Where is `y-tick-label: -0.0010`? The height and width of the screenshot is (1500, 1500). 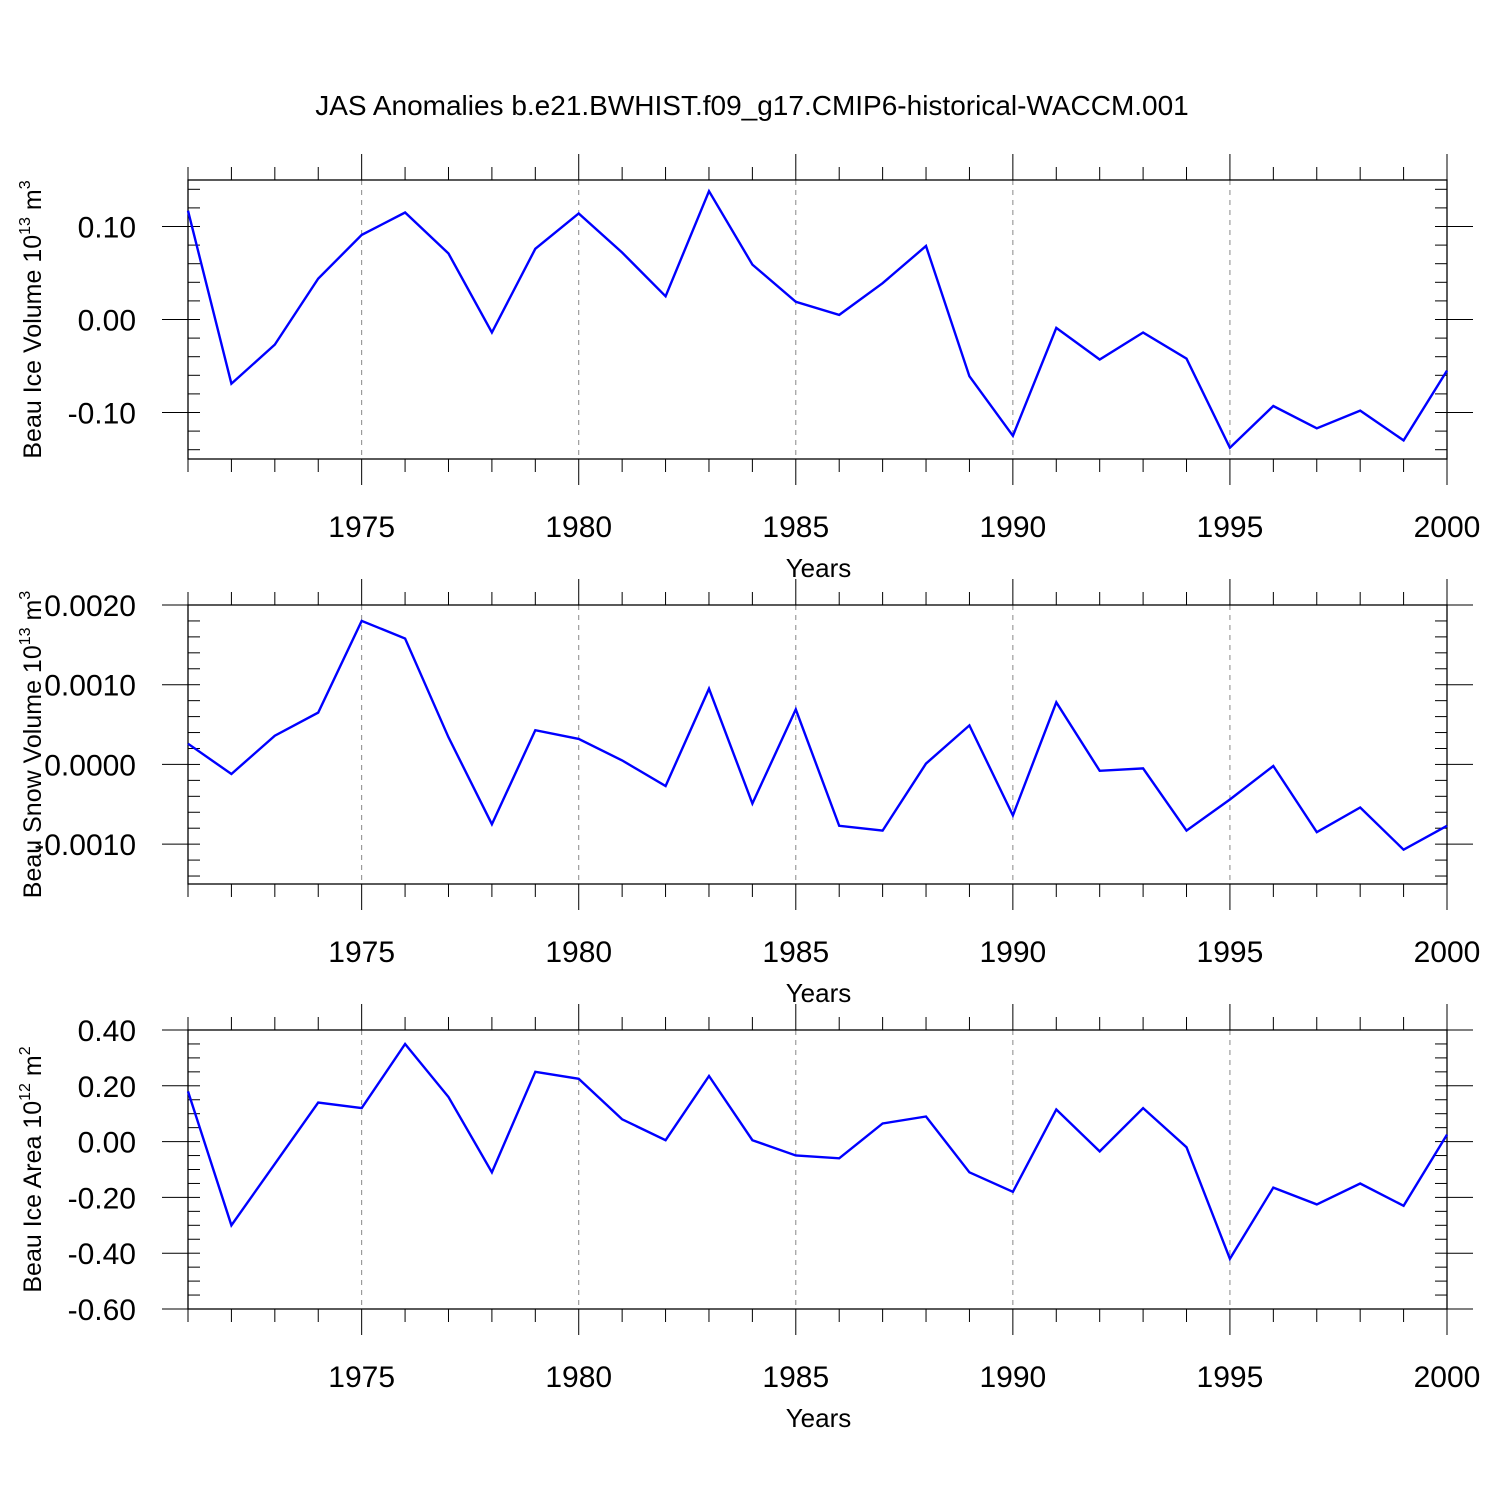
y-tick-label: -0.0010 is located at coordinates (85, 845).